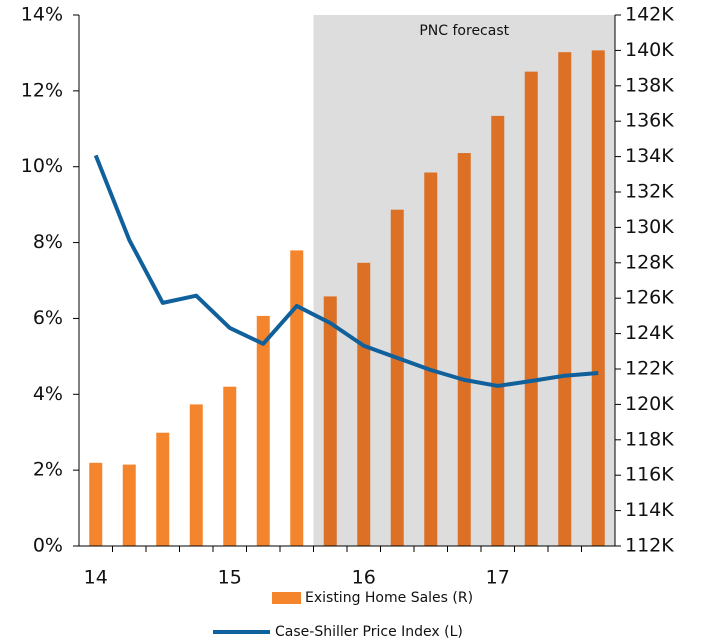 Image resolution: width=715 pixels, height=642 pixels. Describe the element at coordinates (96, 578) in the screenshot. I see `x-tick-label: 14` at that location.